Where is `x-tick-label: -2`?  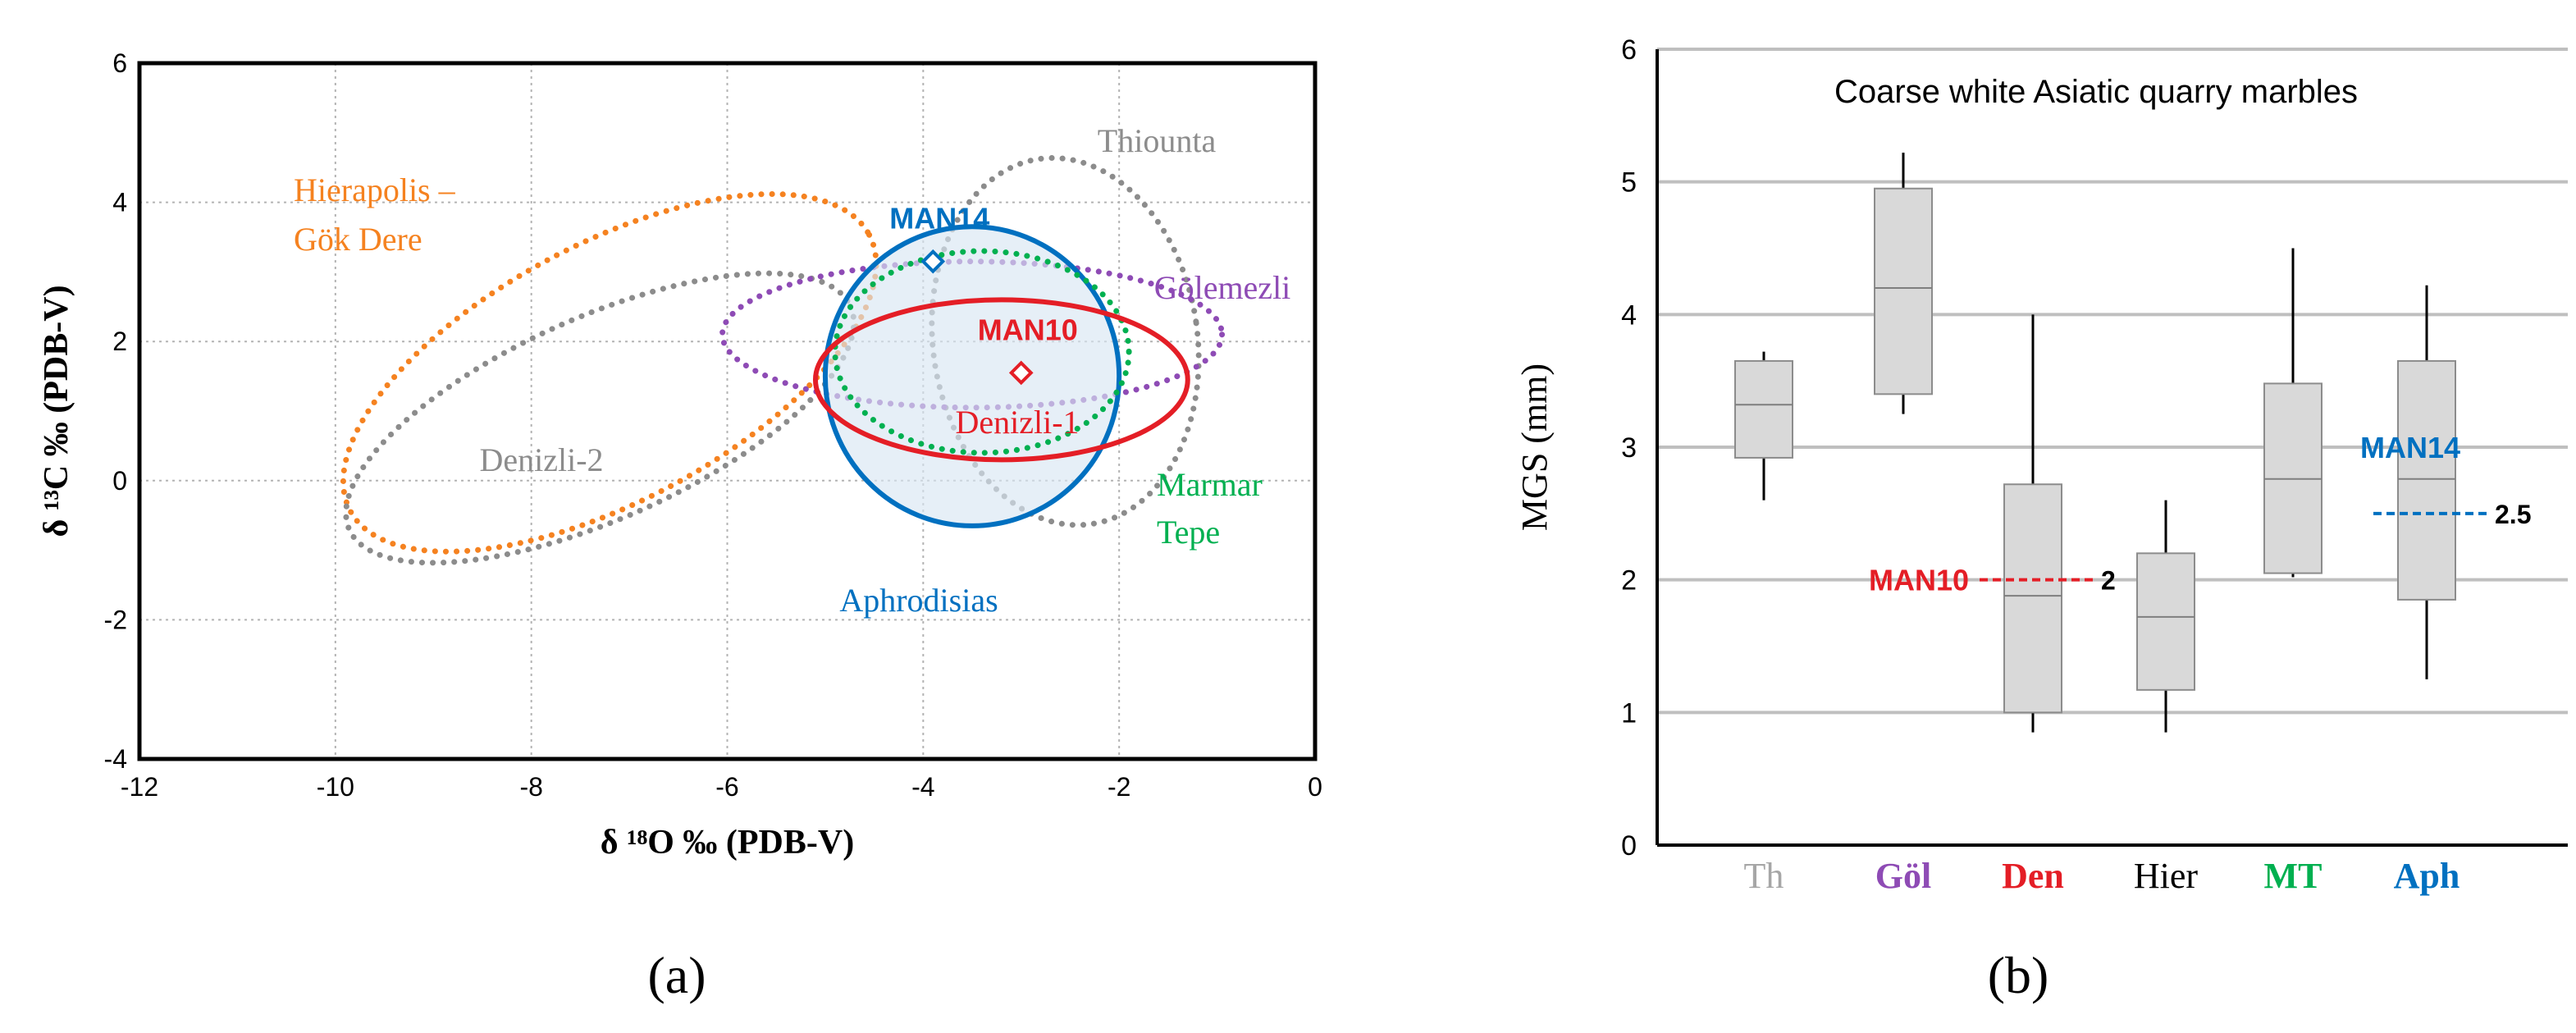 x-tick-label: -2 is located at coordinates (1119, 787).